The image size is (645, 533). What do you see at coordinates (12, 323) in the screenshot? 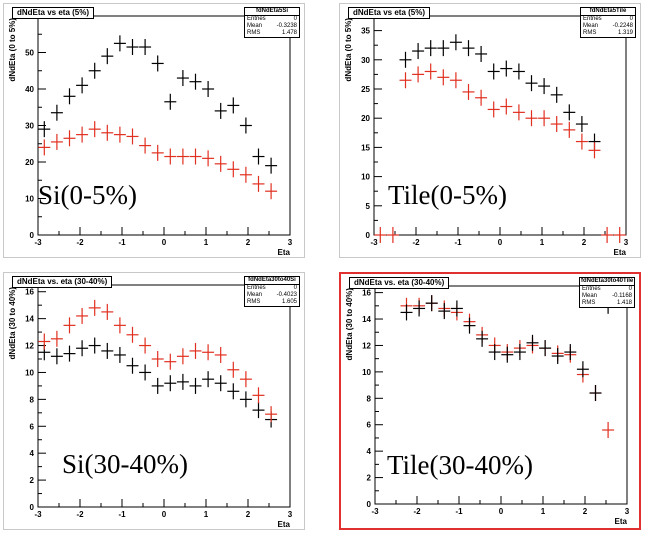
I see `y-axis-title: dNdEta (30 to 40%)` at bounding box center [12, 323].